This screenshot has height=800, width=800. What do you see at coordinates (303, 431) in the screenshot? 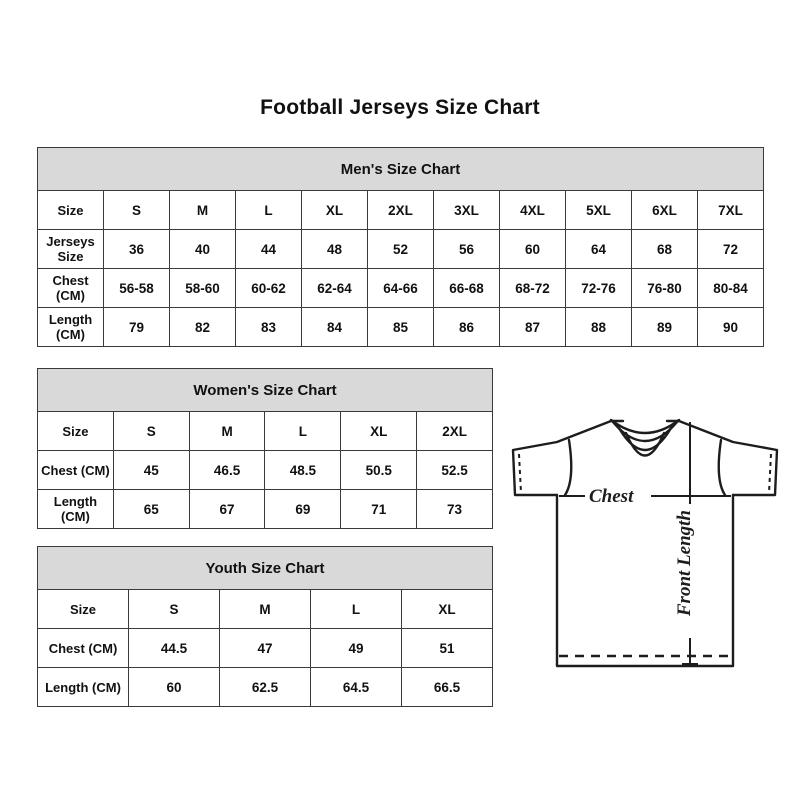
I see `womens-header-size-l: L` at bounding box center [303, 431].